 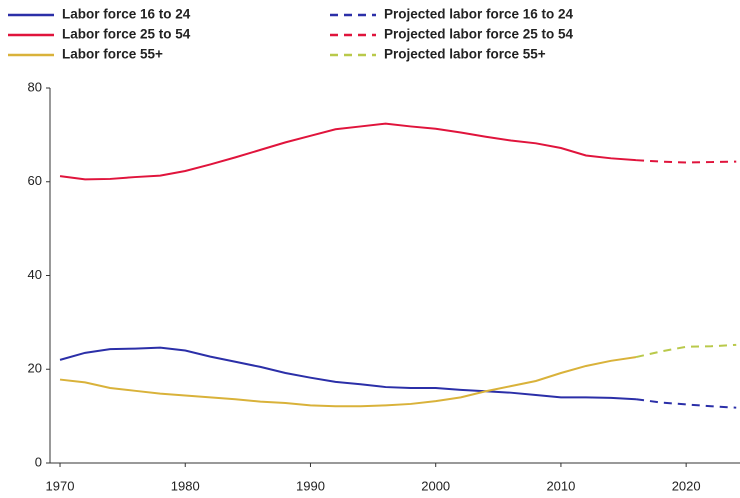 What do you see at coordinates (126, 14) in the screenshot?
I see `legend-label: Labor force 16 to 24` at bounding box center [126, 14].